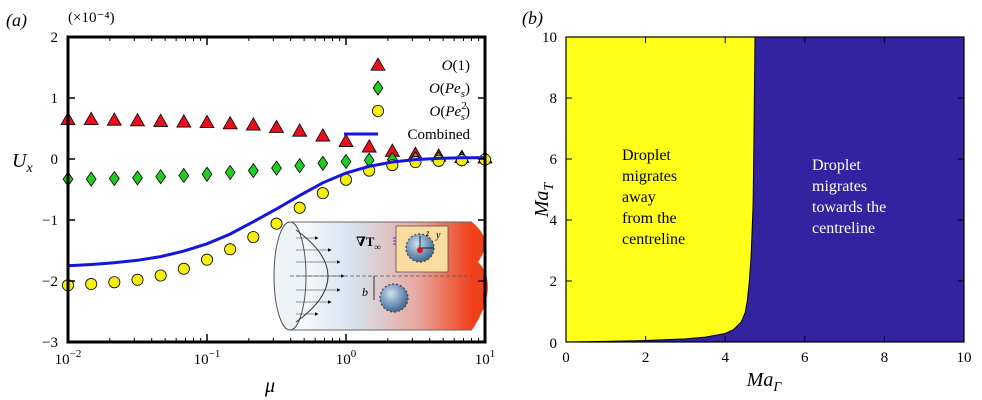 Image resolution: width=982 pixels, height=400 pixels. Describe the element at coordinates (91, 18) in the screenshot. I see `multiplier-label: (×10⁻⁴)` at that location.